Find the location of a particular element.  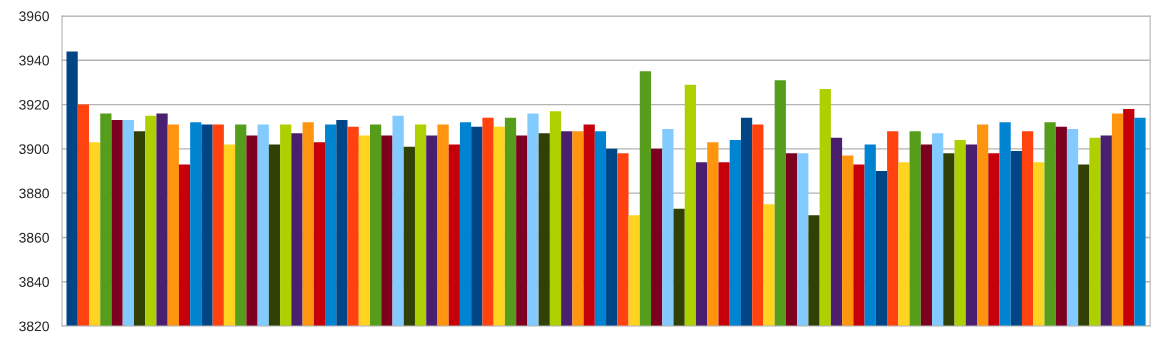

y-tick-label: 3940 is located at coordinates (34, 60).